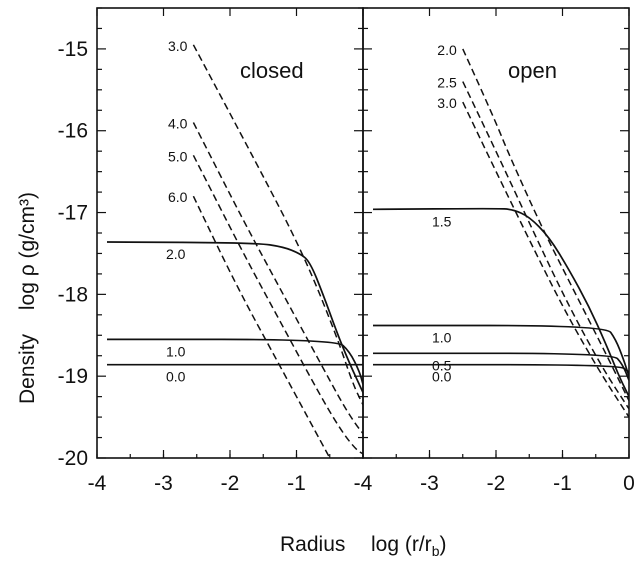  I want to click on right-curve-0.5, so click(501, 366).